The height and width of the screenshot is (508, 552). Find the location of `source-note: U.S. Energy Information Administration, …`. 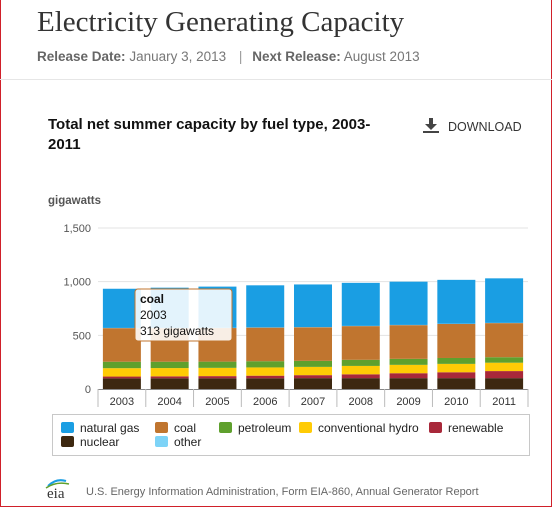

source-note: U.S. Energy Information Administration, … is located at coordinates (282, 491).